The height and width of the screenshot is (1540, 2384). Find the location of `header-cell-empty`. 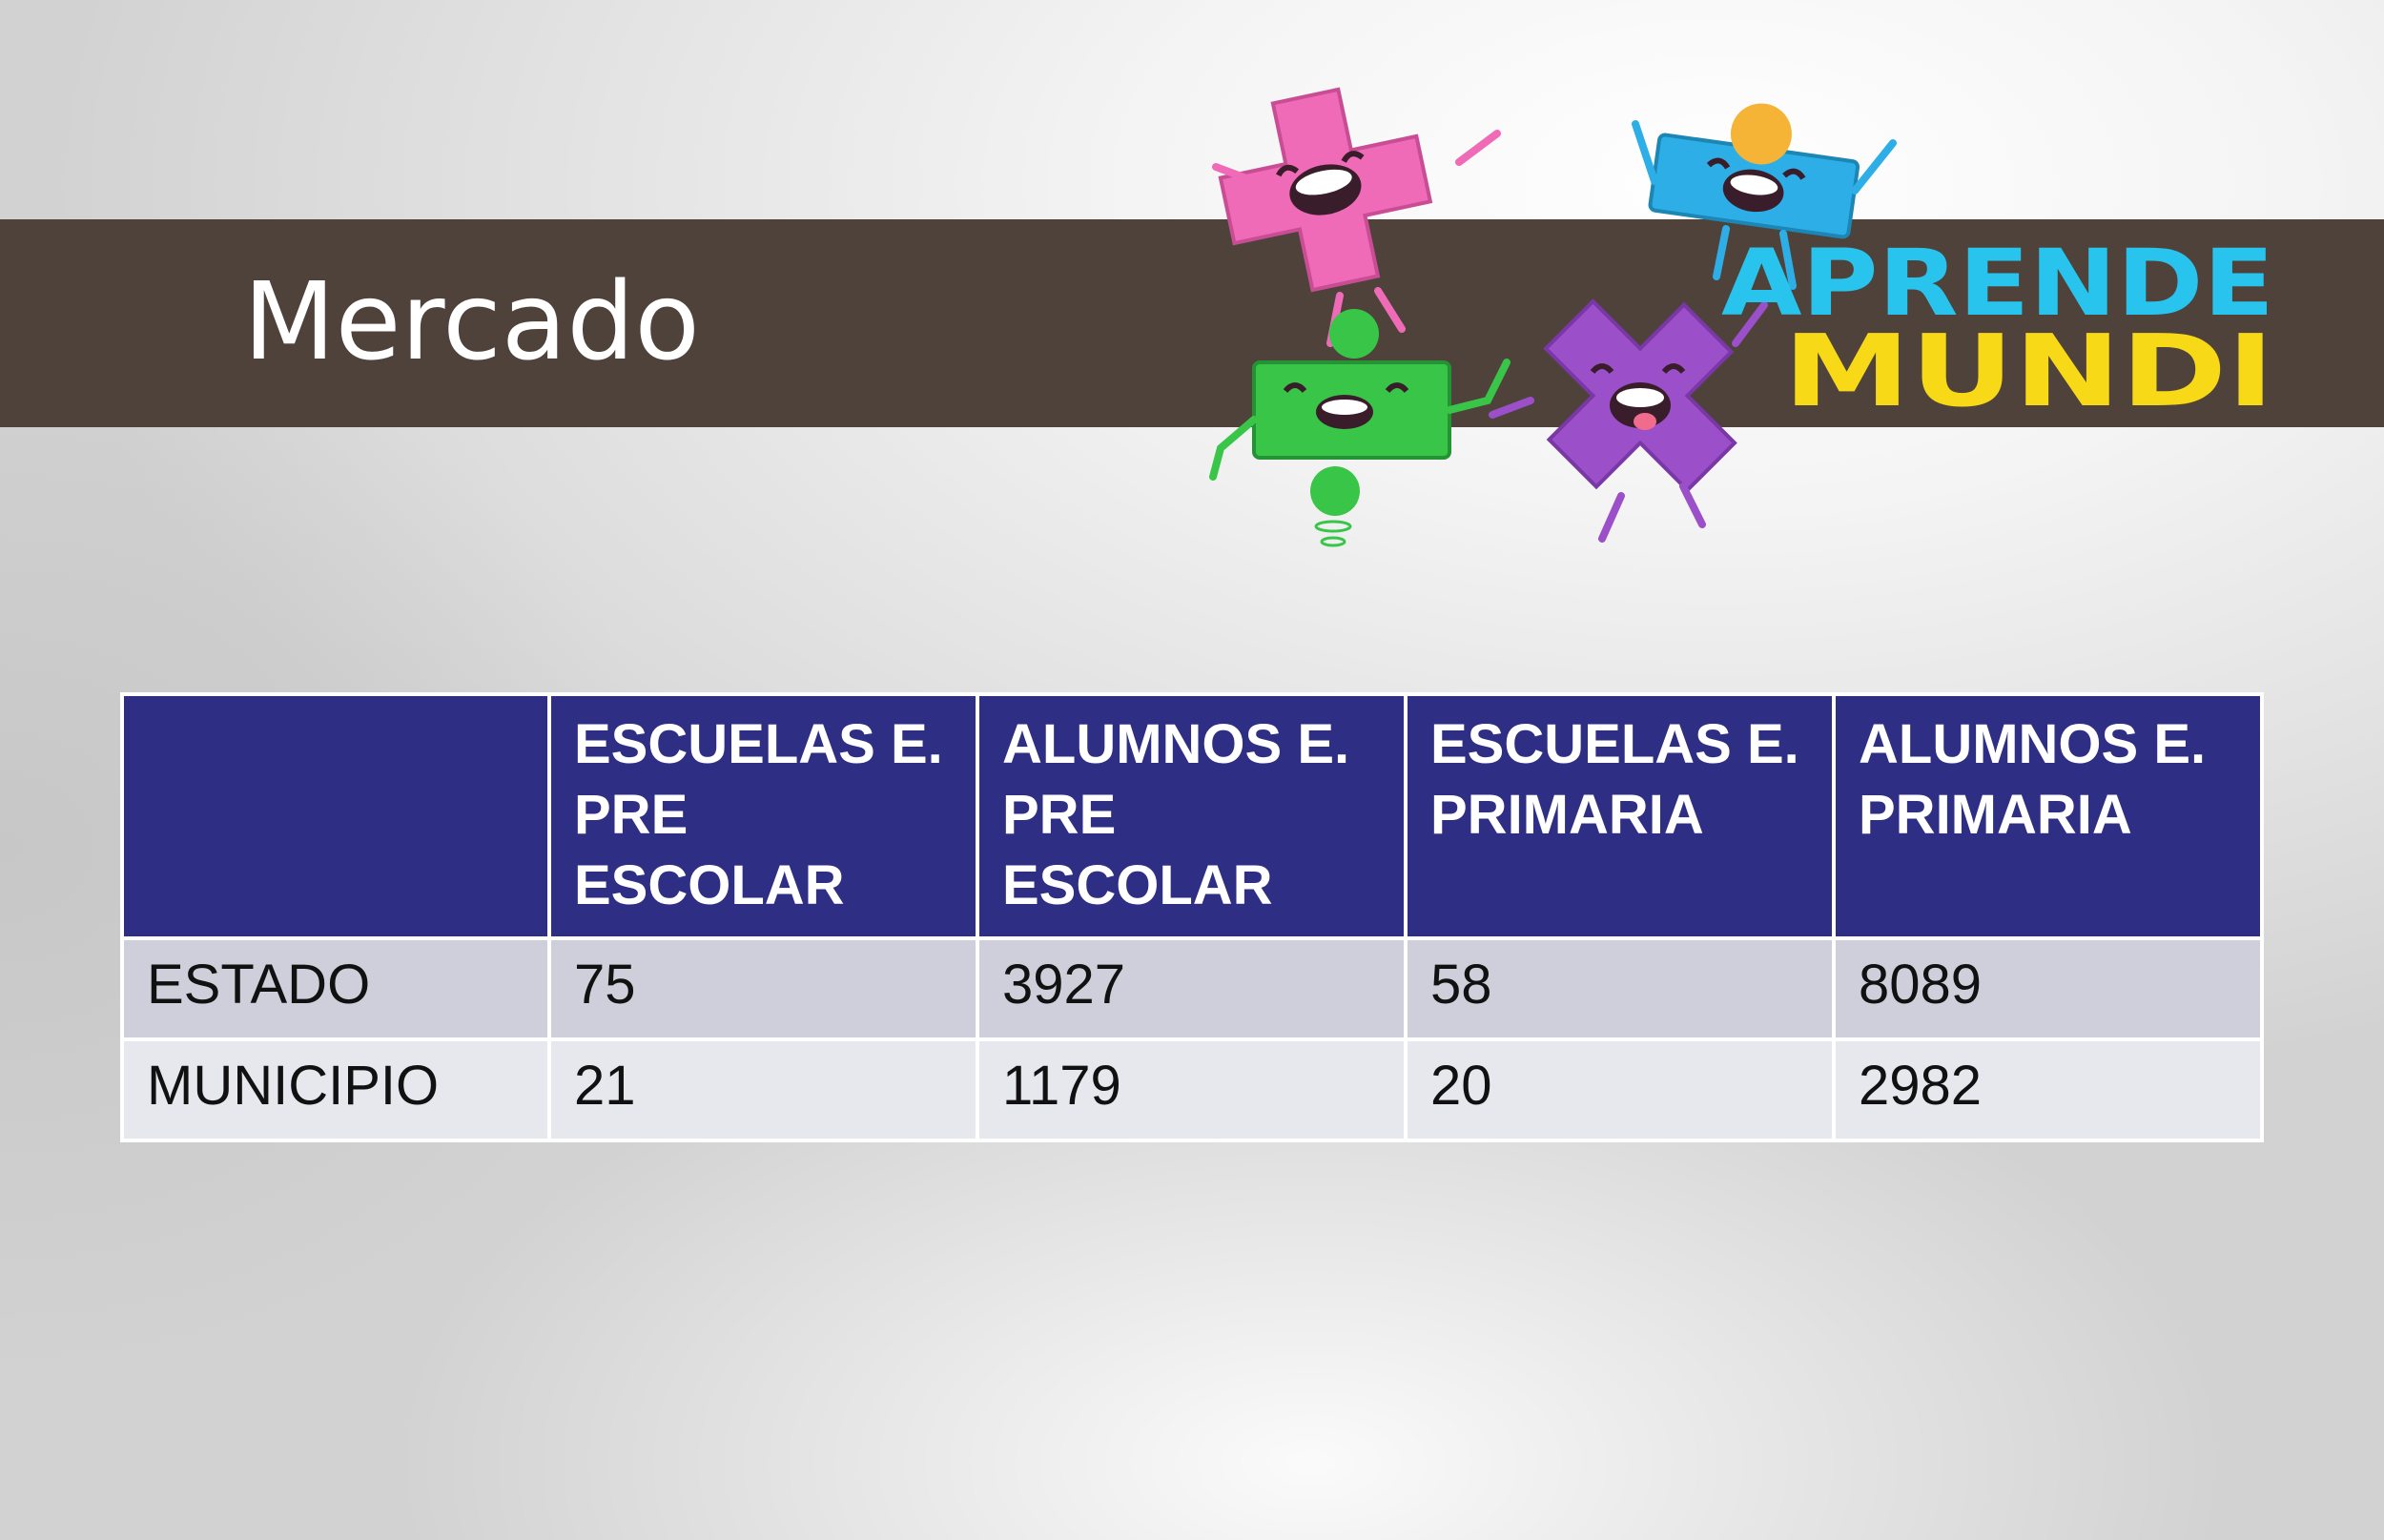

header-cell-empty is located at coordinates (336, 816).